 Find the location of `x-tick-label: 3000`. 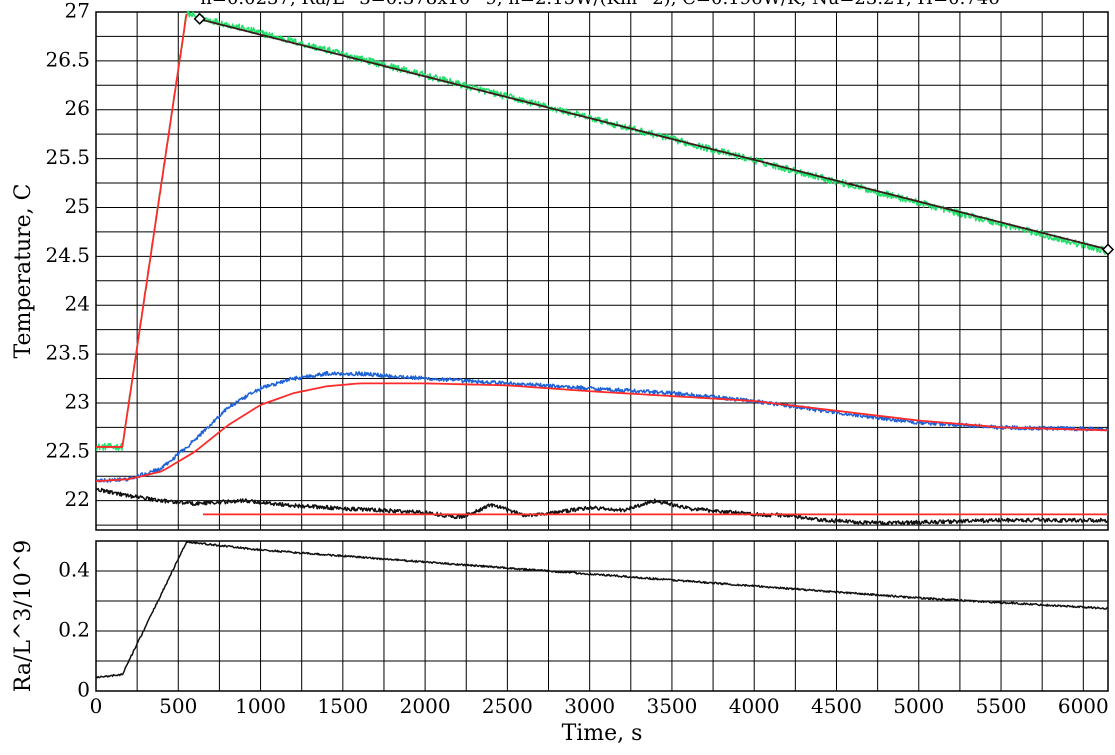

x-tick-label: 3000 is located at coordinates (589, 706).